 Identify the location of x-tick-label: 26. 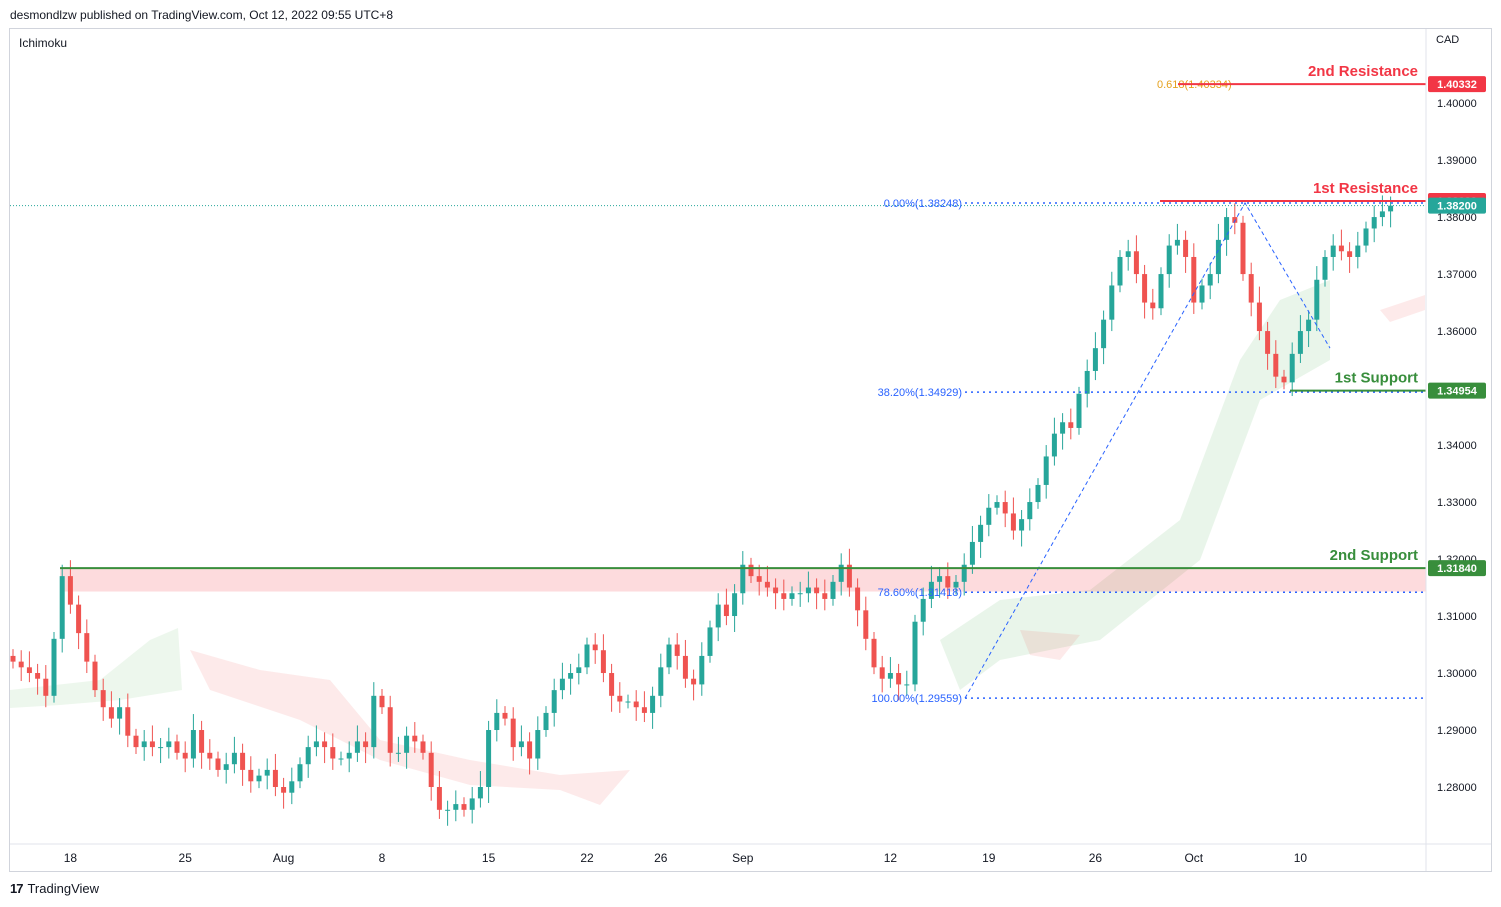
(661, 858).